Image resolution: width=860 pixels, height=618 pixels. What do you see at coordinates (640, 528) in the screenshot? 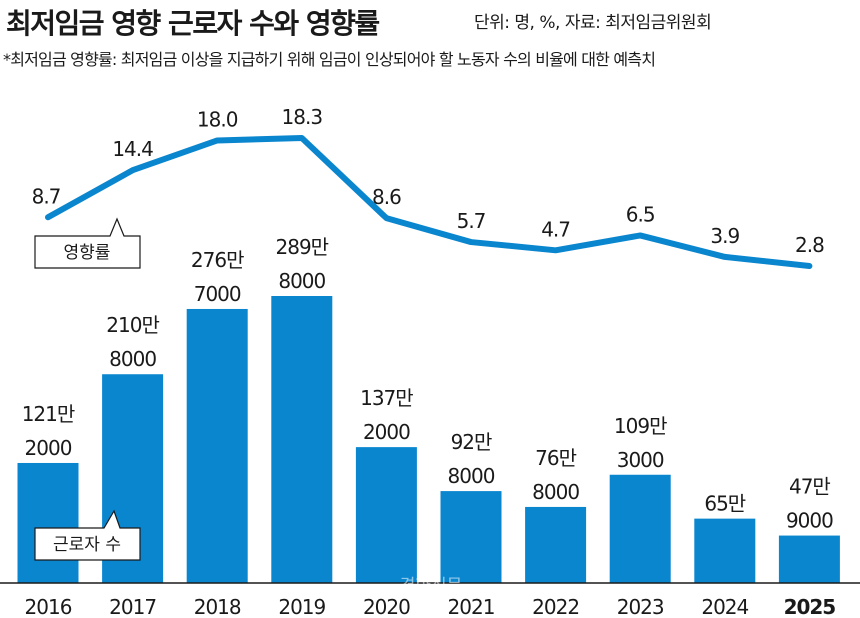
I see `bar-2023` at bounding box center [640, 528].